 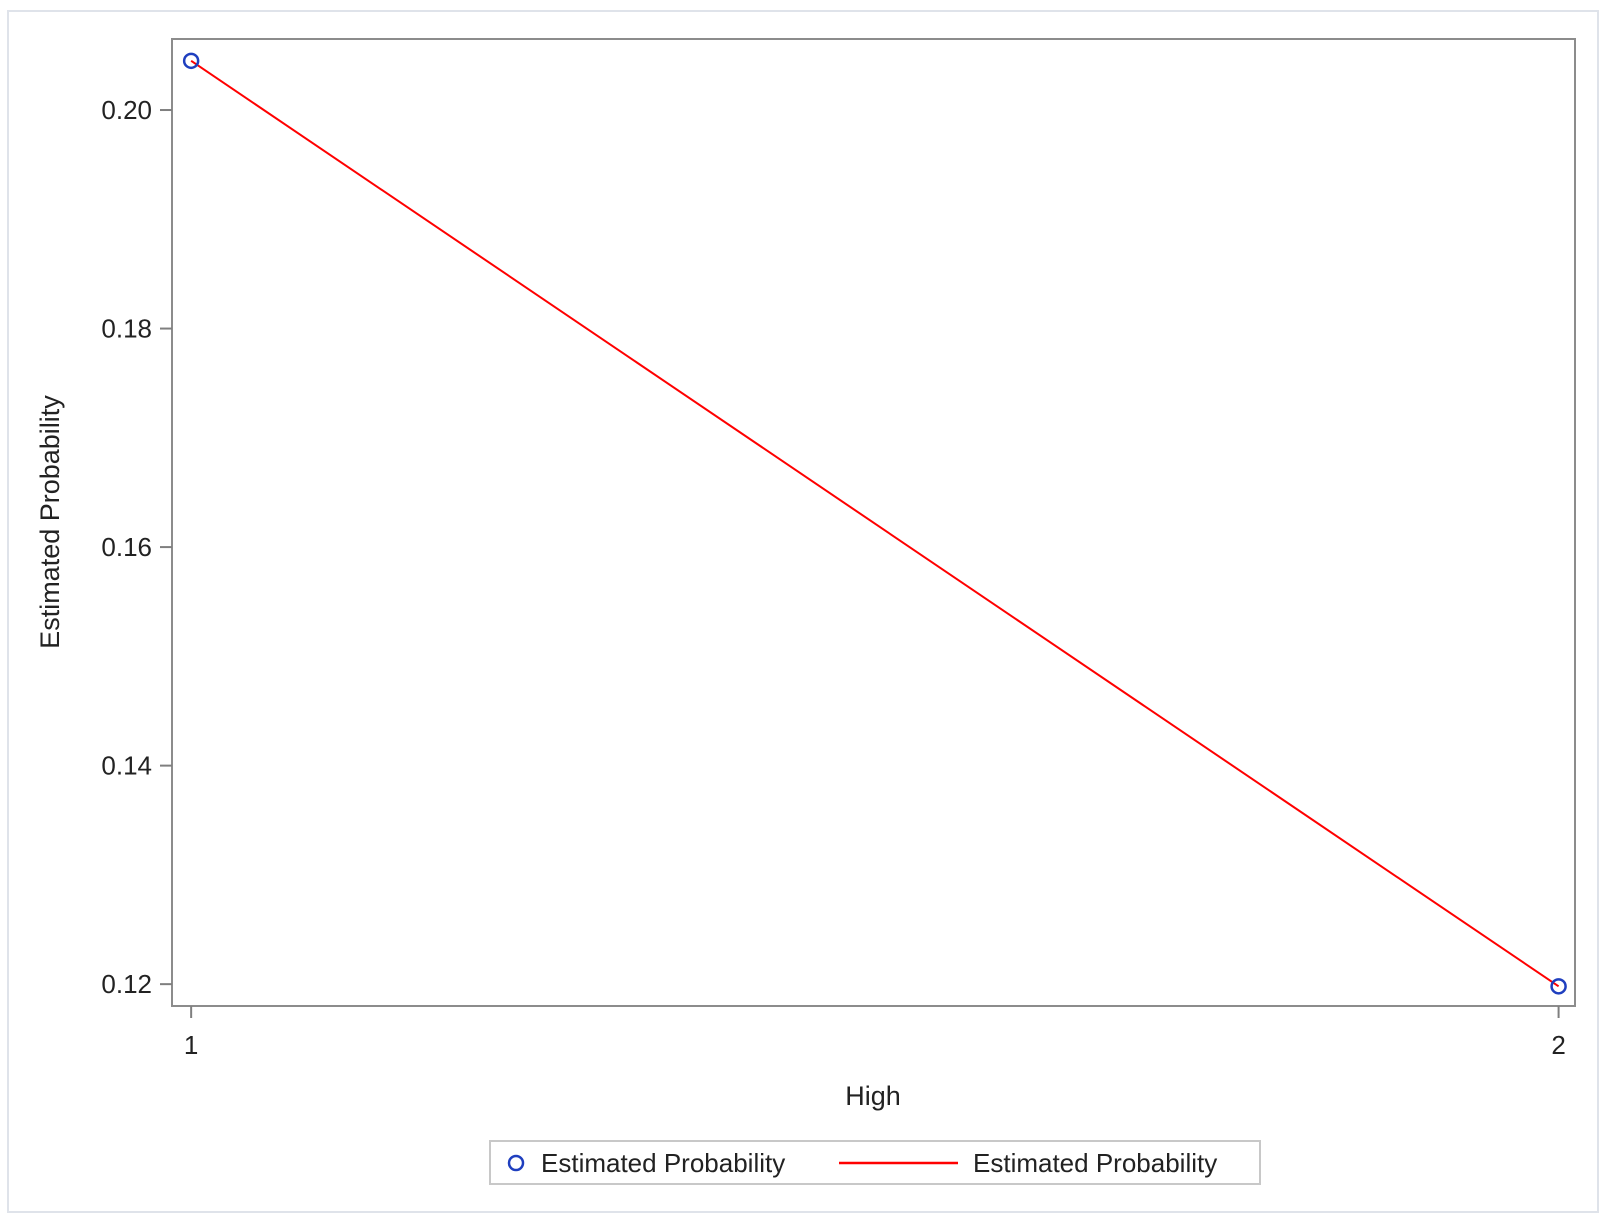 I want to click on y-axis: 0.12 0.14 0.16 0.18 0.20, so click(x=136, y=547).